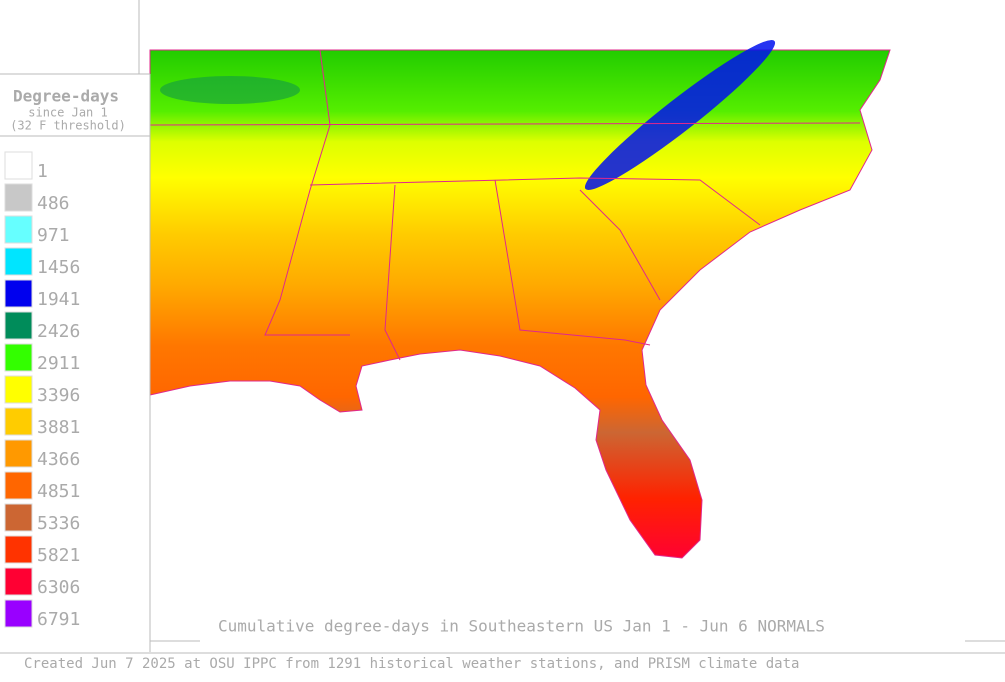 The height and width of the screenshot is (682, 1005). Describe the element at coordinates (58, 395) in the screenshot. I see `legend-label: 3396` at that location.